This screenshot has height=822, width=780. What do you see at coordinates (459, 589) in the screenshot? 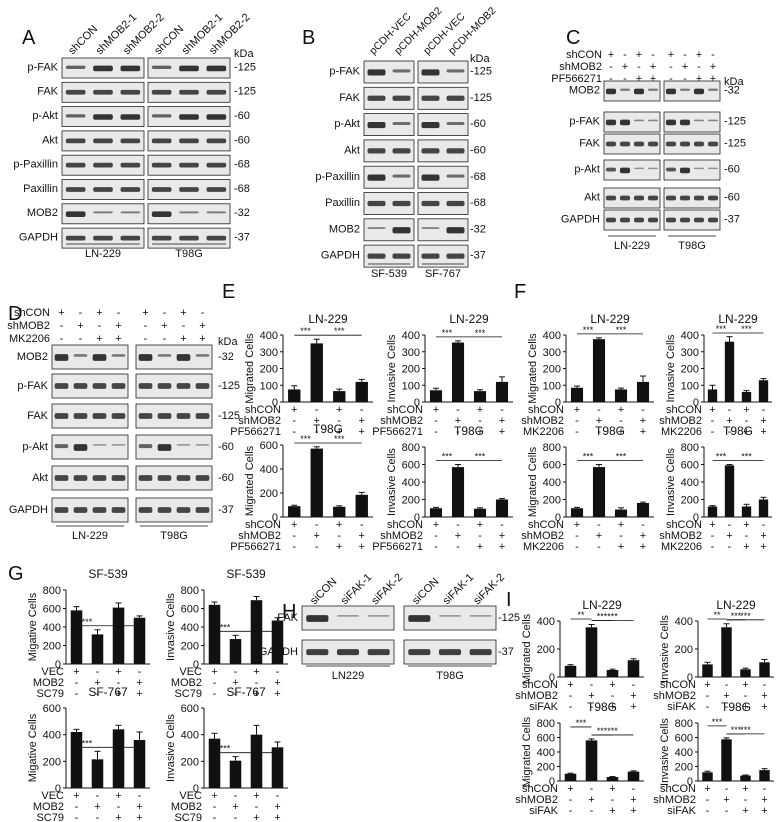
I see `lane-label: siFAK-1` at bounding box center [459, 589].